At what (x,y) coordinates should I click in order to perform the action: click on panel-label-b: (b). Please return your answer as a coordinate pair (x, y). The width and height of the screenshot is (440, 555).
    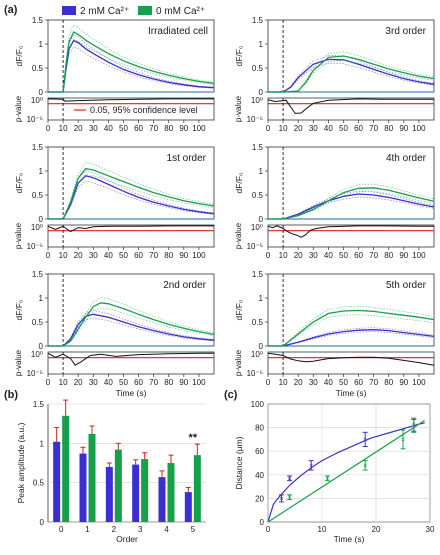
    Looking at the image, I should click on (11, 395).